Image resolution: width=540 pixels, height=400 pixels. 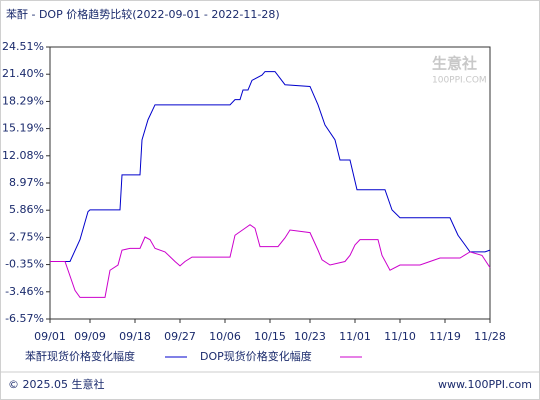 I want to click on y-tick-label: 24.51%, so click(x=23, y=46).